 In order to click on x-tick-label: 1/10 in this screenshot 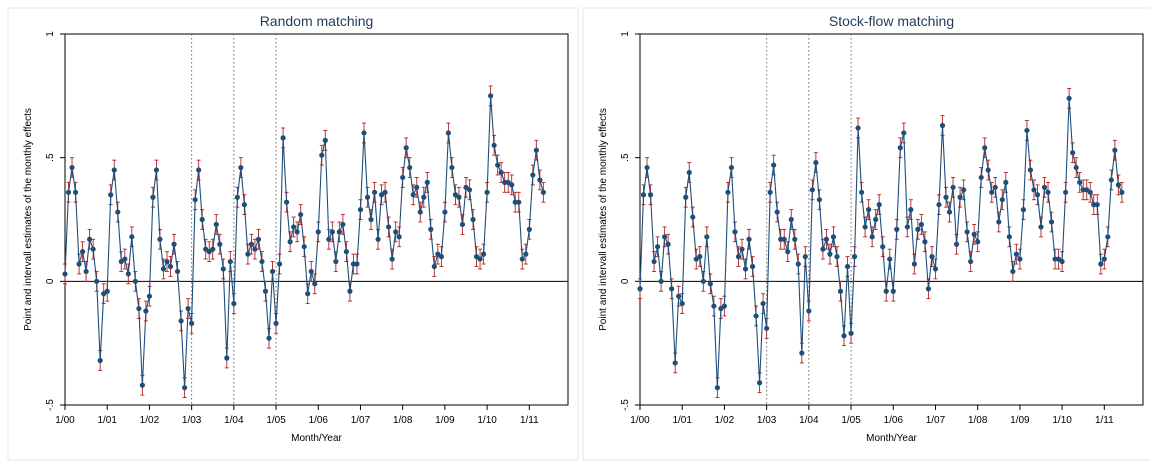, I will do `click(487, 420)`.